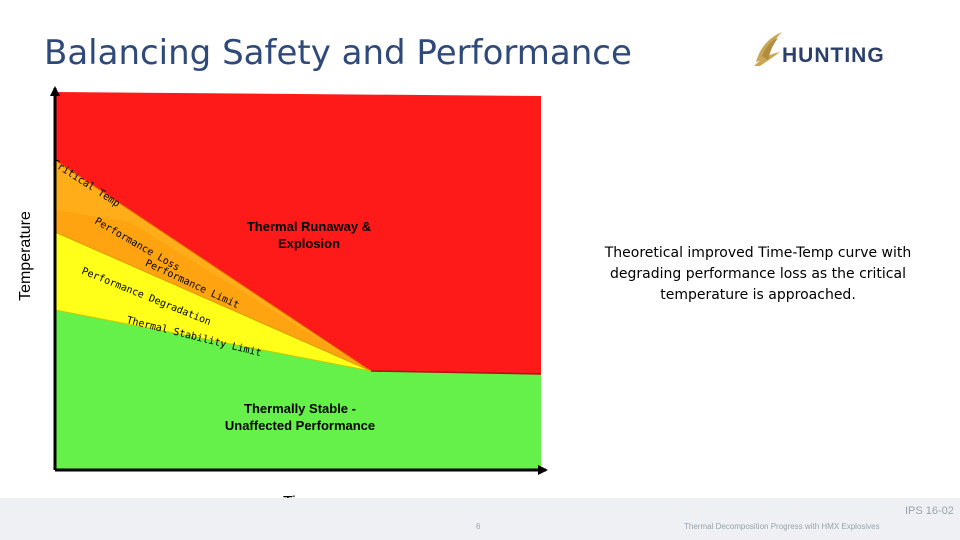  Describe the element at coordinates (213, 340) in the screenshot. I see `stability-limit-line` at that location.